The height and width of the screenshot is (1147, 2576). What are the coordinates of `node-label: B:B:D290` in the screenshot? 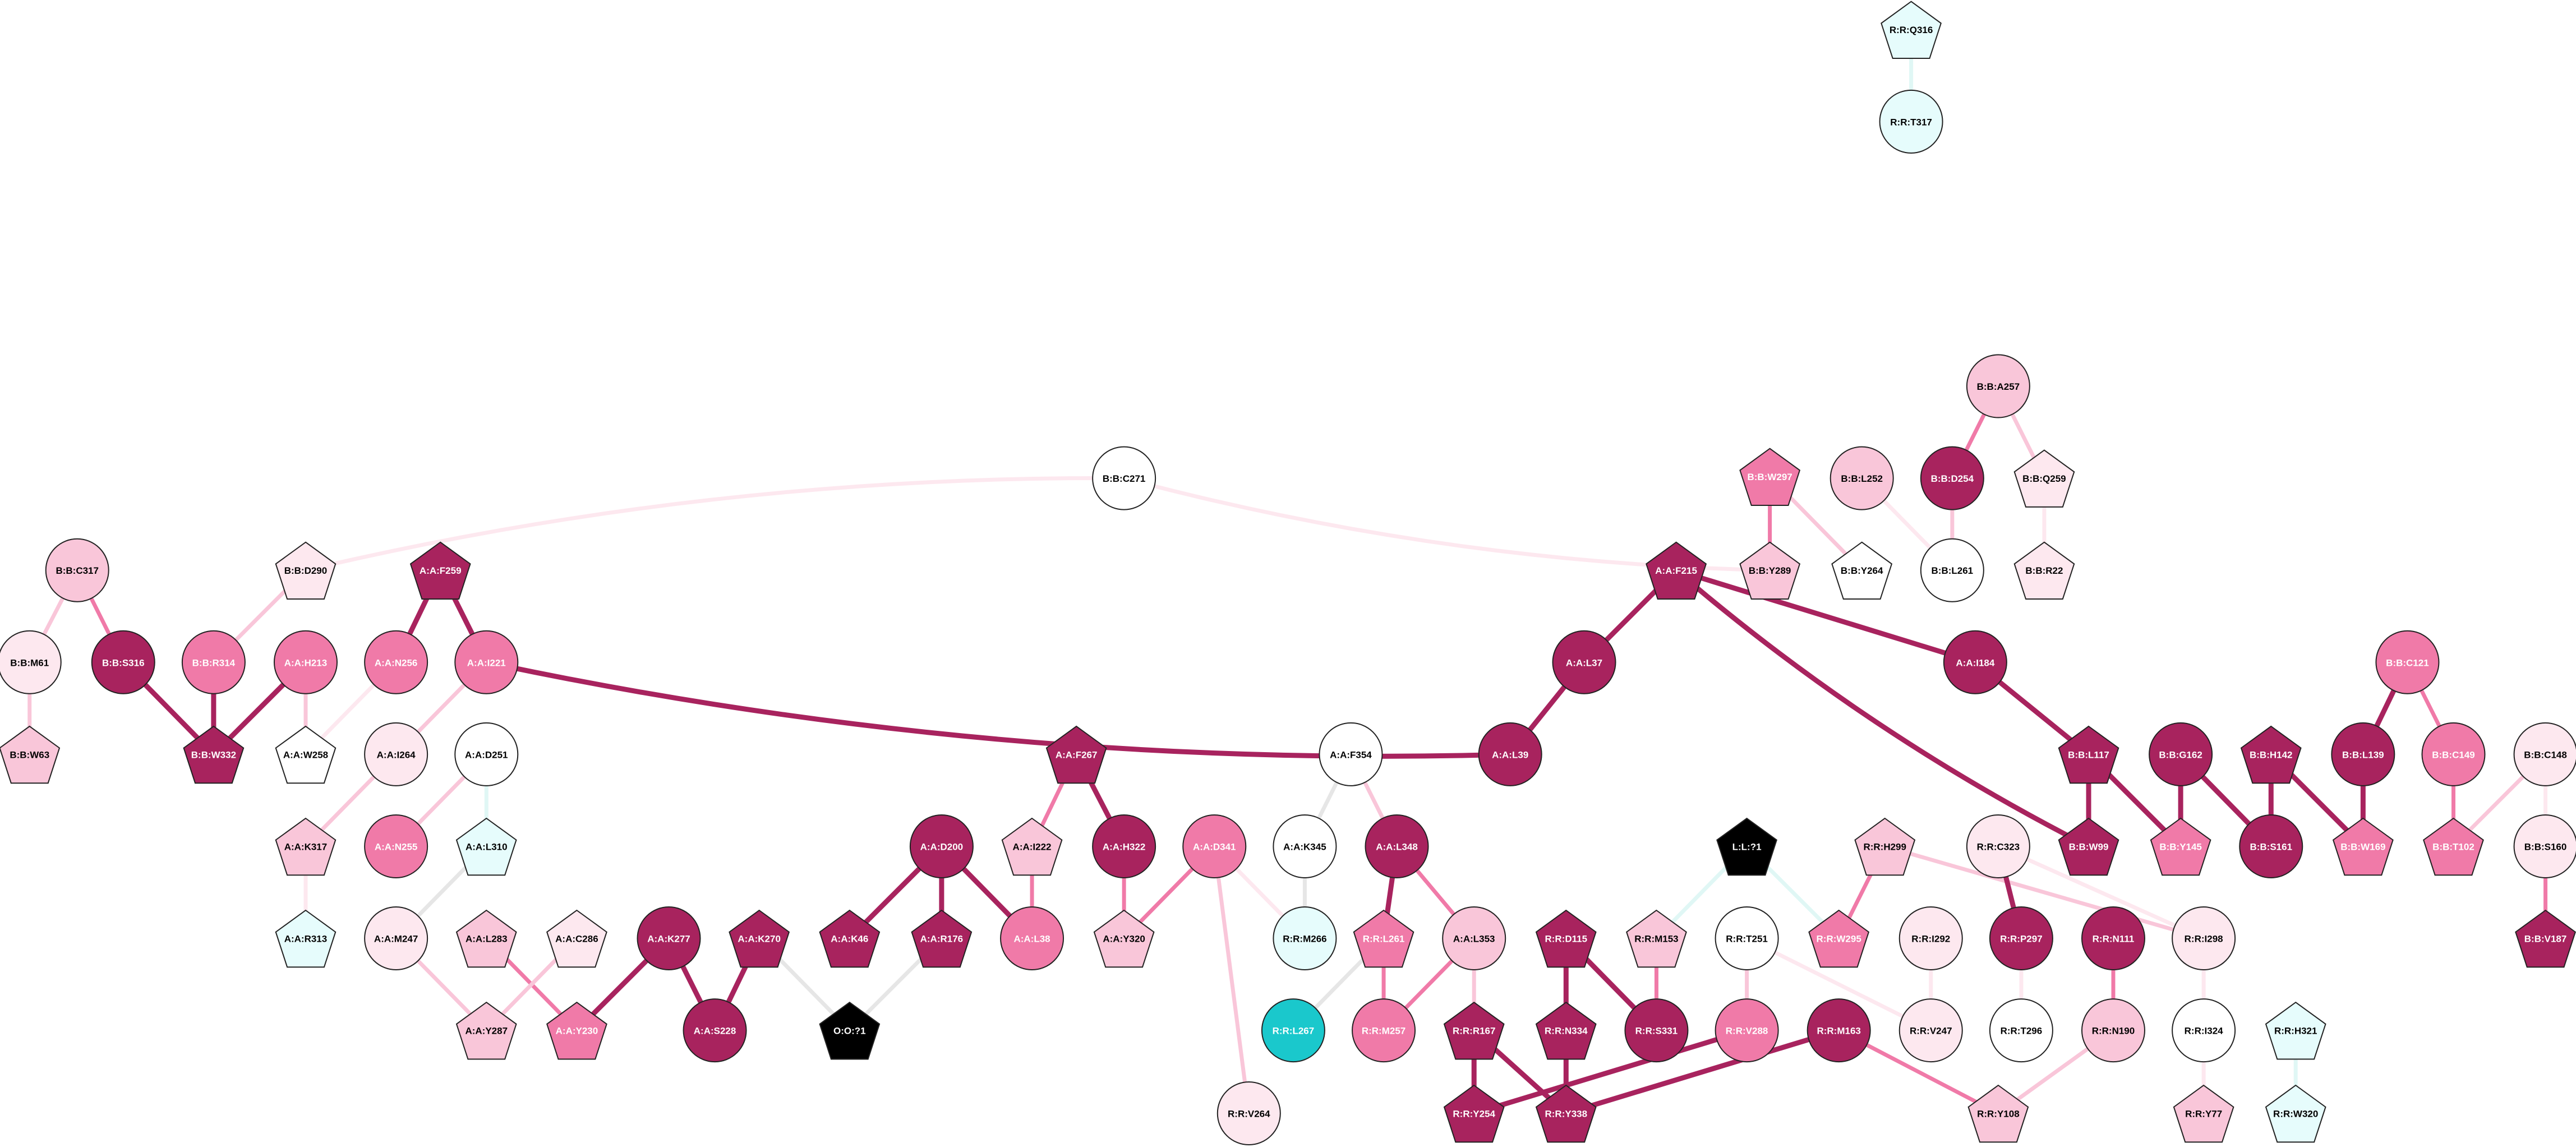 It's located at (306, 570).